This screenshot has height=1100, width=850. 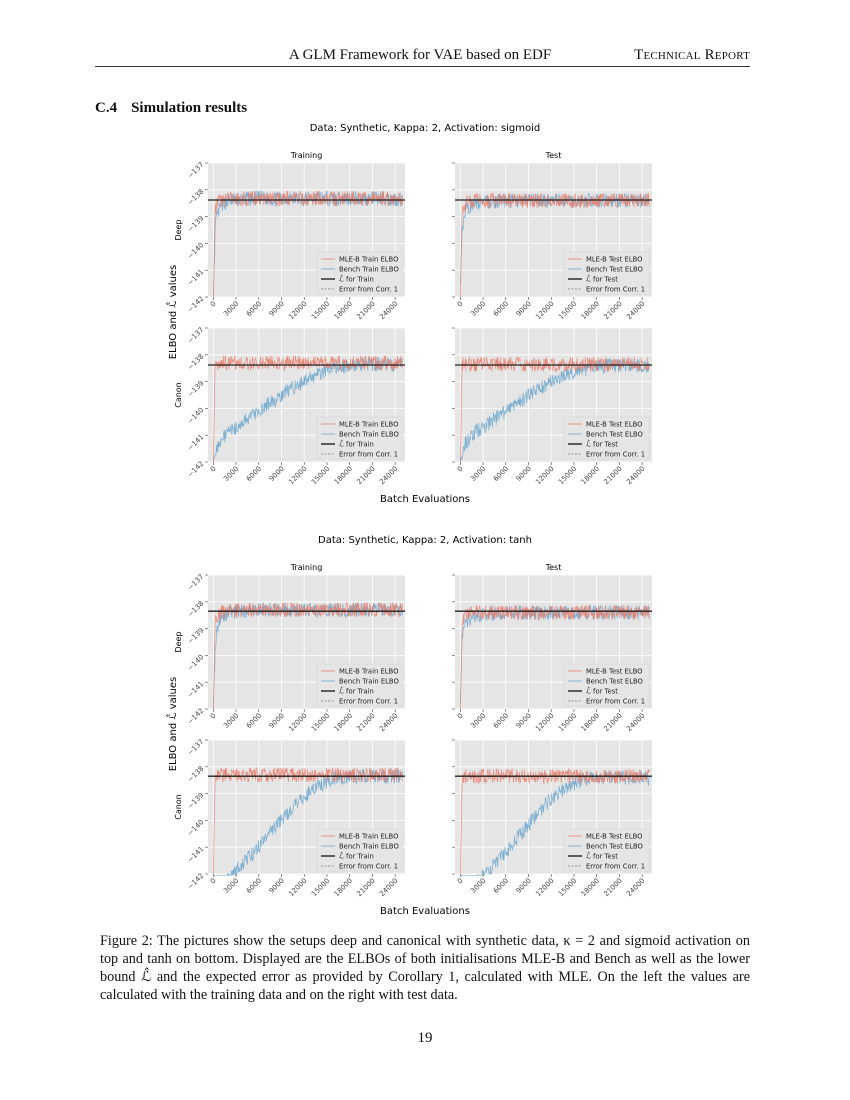 I want to click on y-axis-label: ELBO and ℒ̂ values, so click(x=172, y=724).